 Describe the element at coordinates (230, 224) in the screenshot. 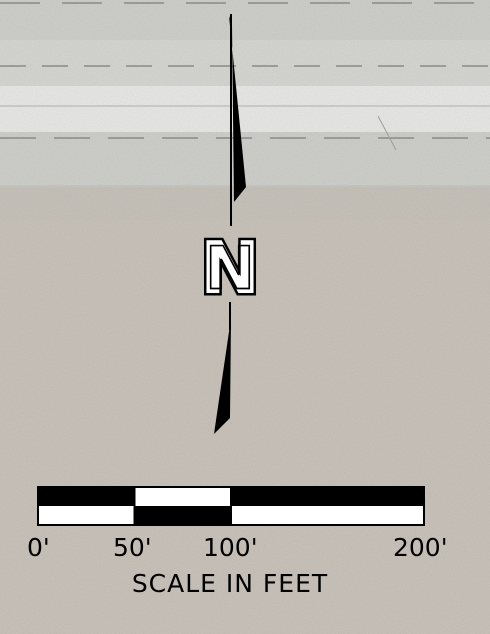

I see `north-arrow-icon: N N` at that location.